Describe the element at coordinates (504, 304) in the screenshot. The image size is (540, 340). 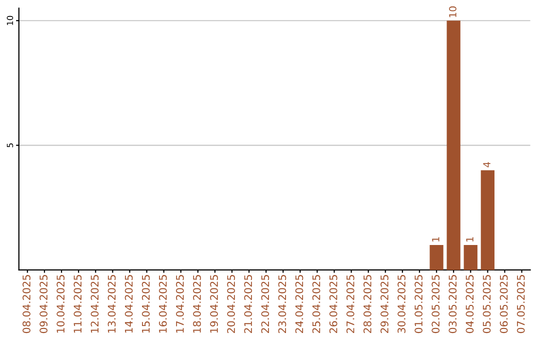
I see `x-tick-label: 06.05.2025` at that location.